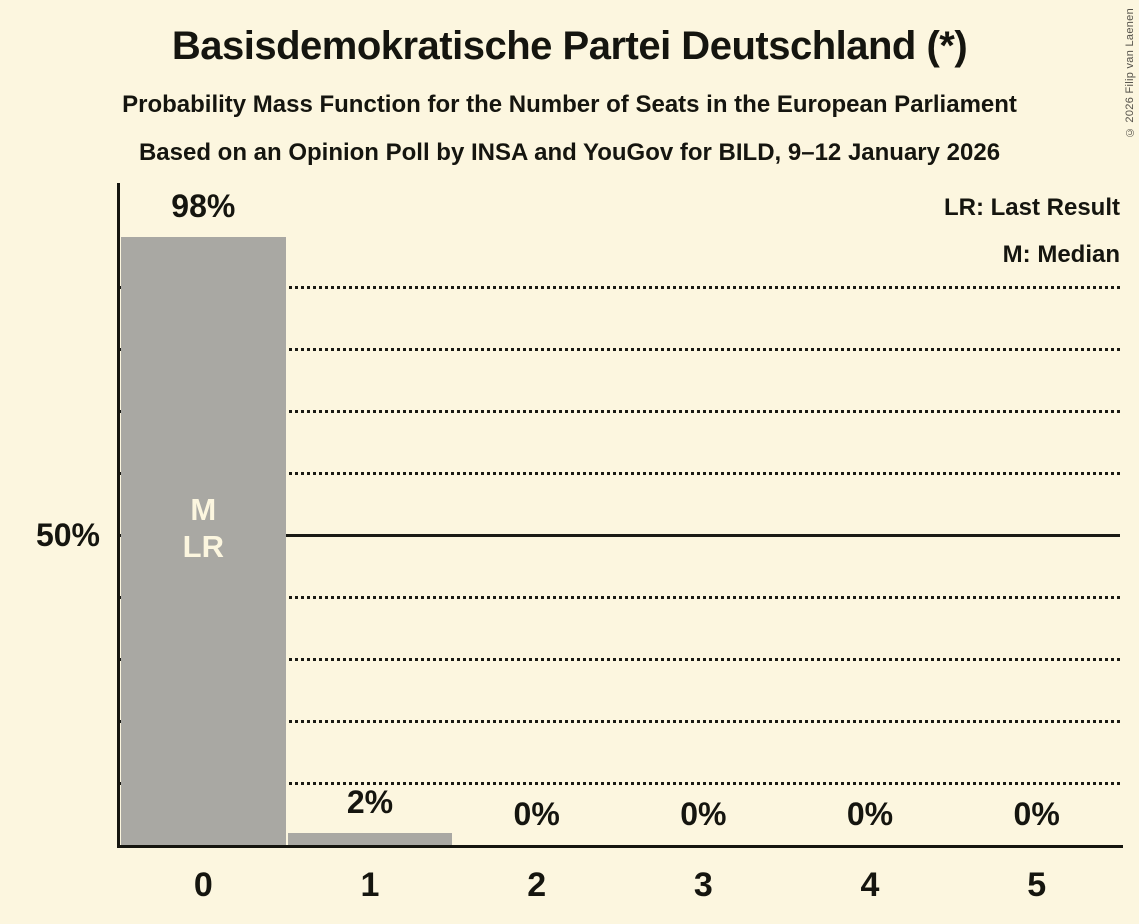  Describe the element at coordinates (620, 659) in the screenshot. I see `gridline-30pct` at that location.